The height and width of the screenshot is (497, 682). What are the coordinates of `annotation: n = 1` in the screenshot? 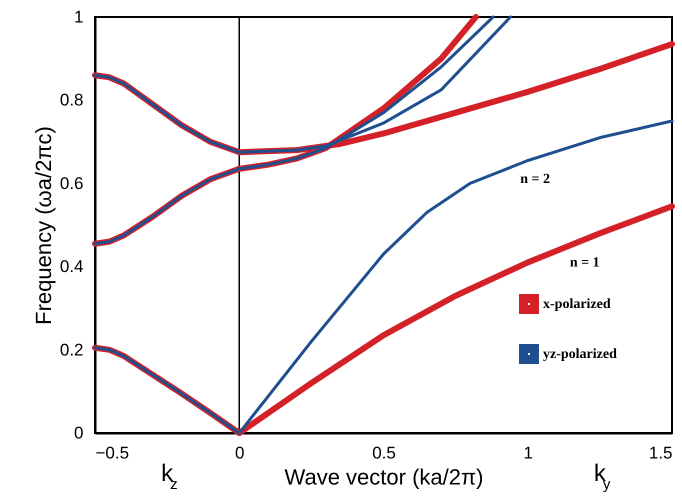 It's located at (585, 262).